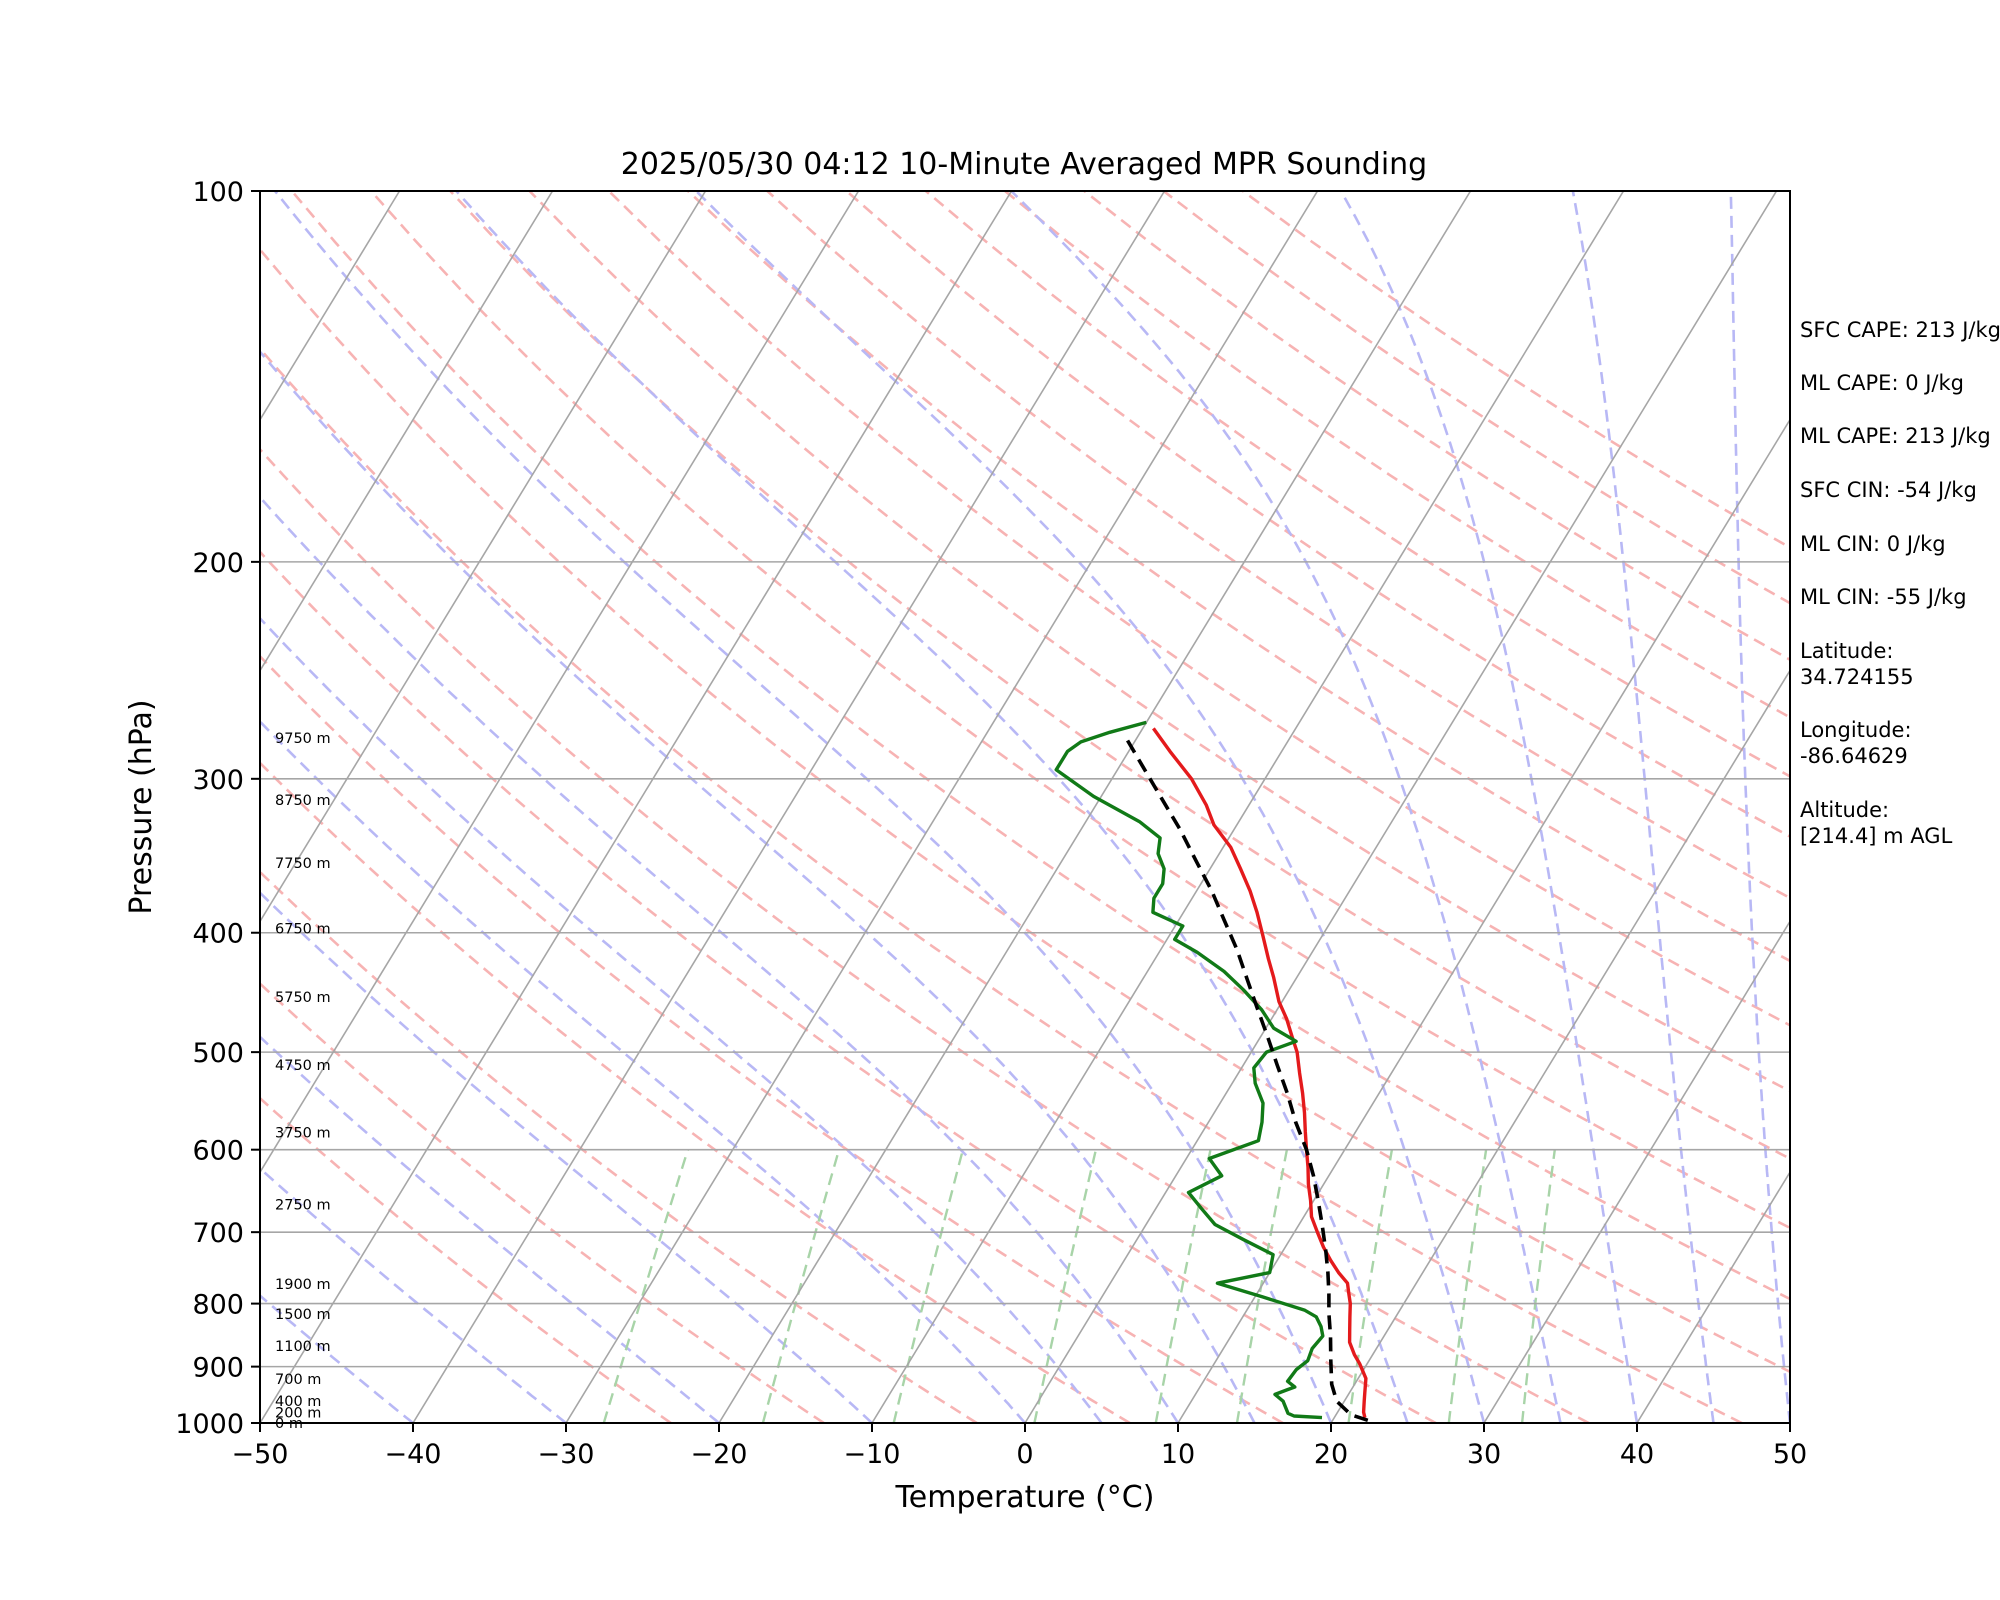 This screenshot has height=1600, width=2000. Describe the element at coordinates (298, 1402) in the screenshot. I see `height-label: 400 m` at that location.